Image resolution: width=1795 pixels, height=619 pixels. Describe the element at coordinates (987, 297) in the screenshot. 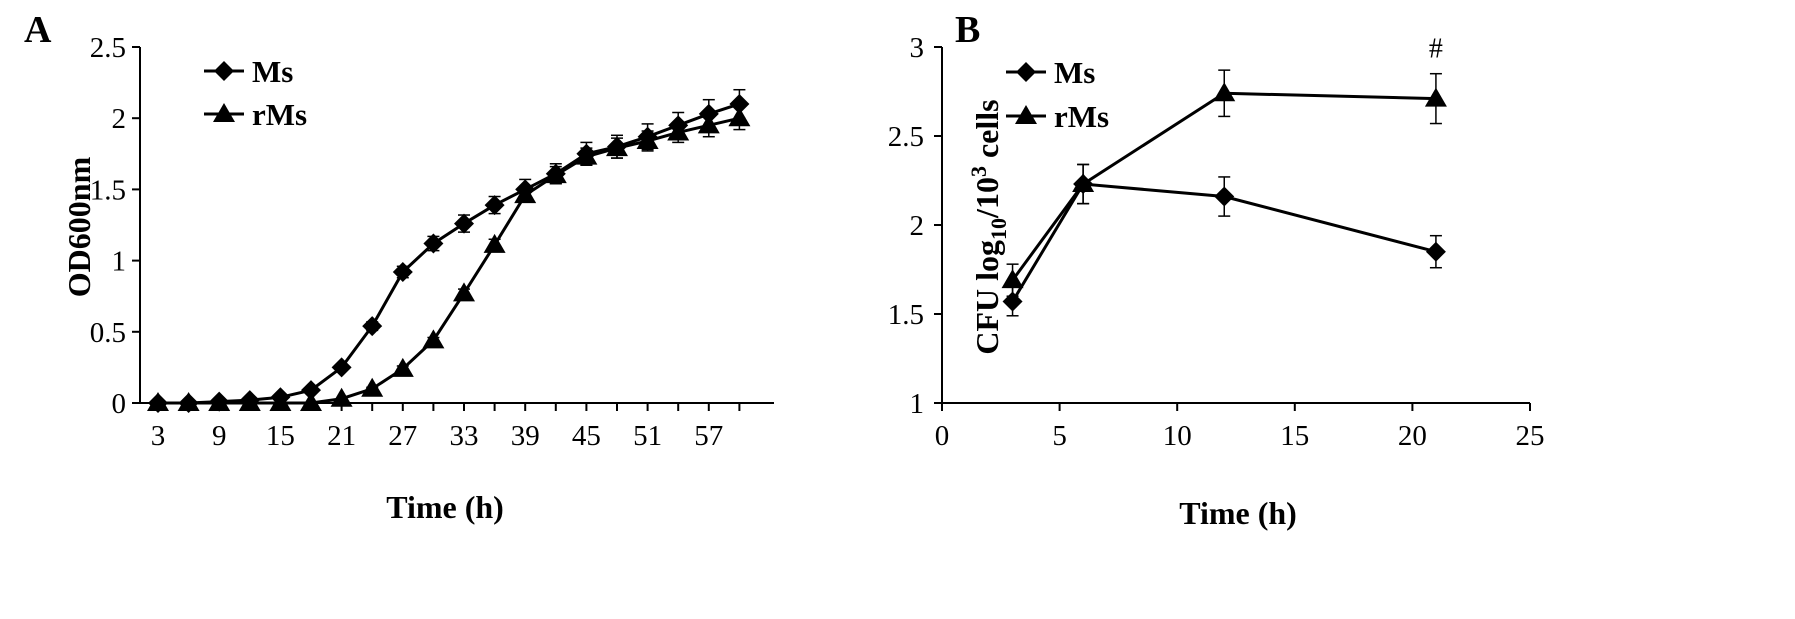

I see `y-title-part-cfu-log: CFU log` at that location.